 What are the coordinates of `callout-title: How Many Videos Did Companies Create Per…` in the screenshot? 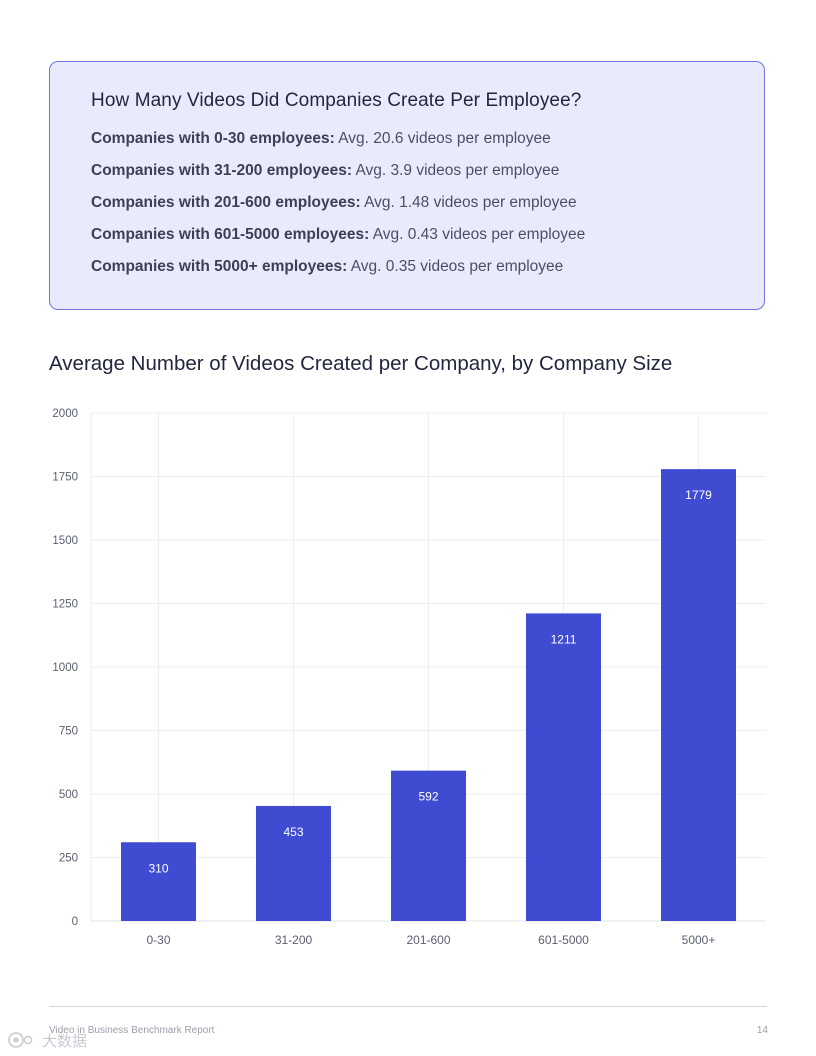 It's located at (336, 100).